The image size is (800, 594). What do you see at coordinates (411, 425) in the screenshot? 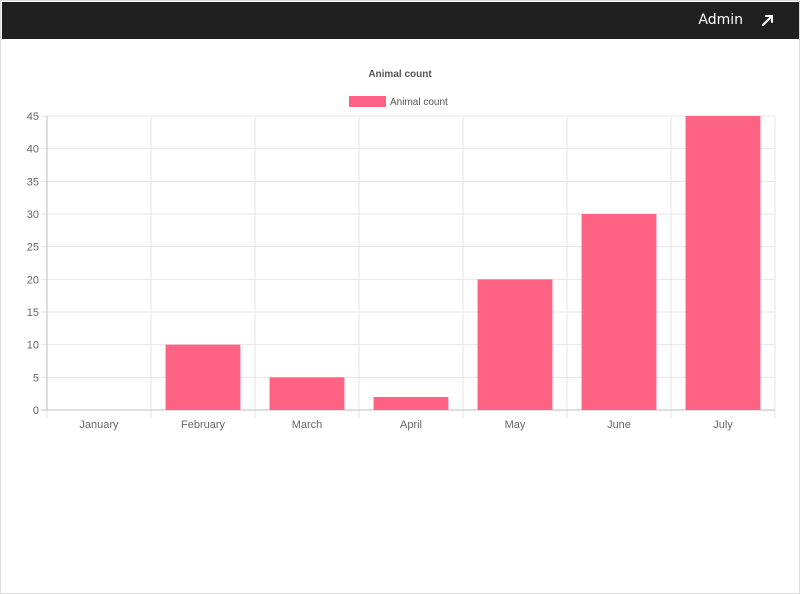
I see `x-tick-label: April` at bounding box center [411, 425].